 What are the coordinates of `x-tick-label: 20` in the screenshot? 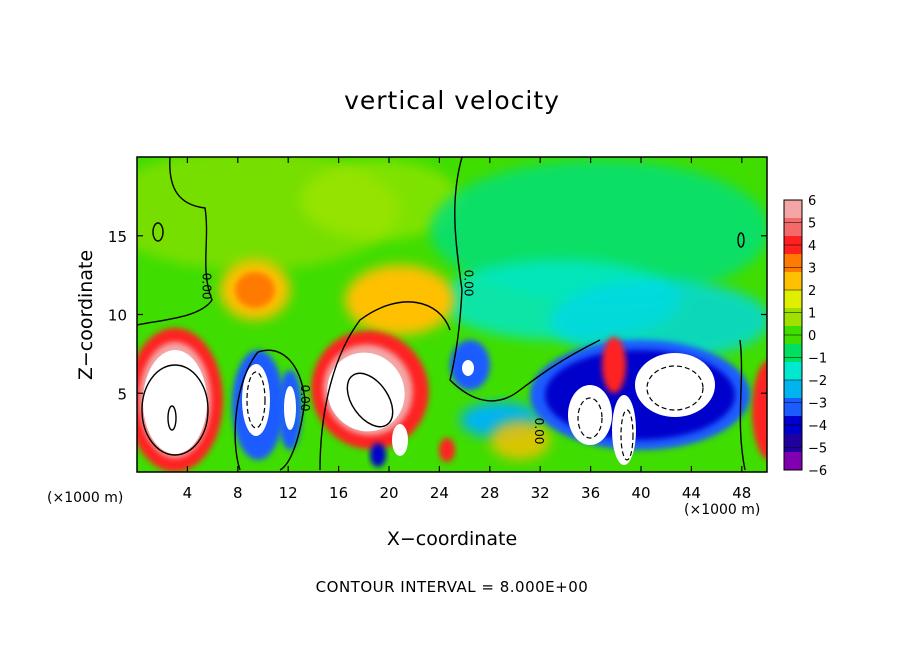 It's located at (388, 493).